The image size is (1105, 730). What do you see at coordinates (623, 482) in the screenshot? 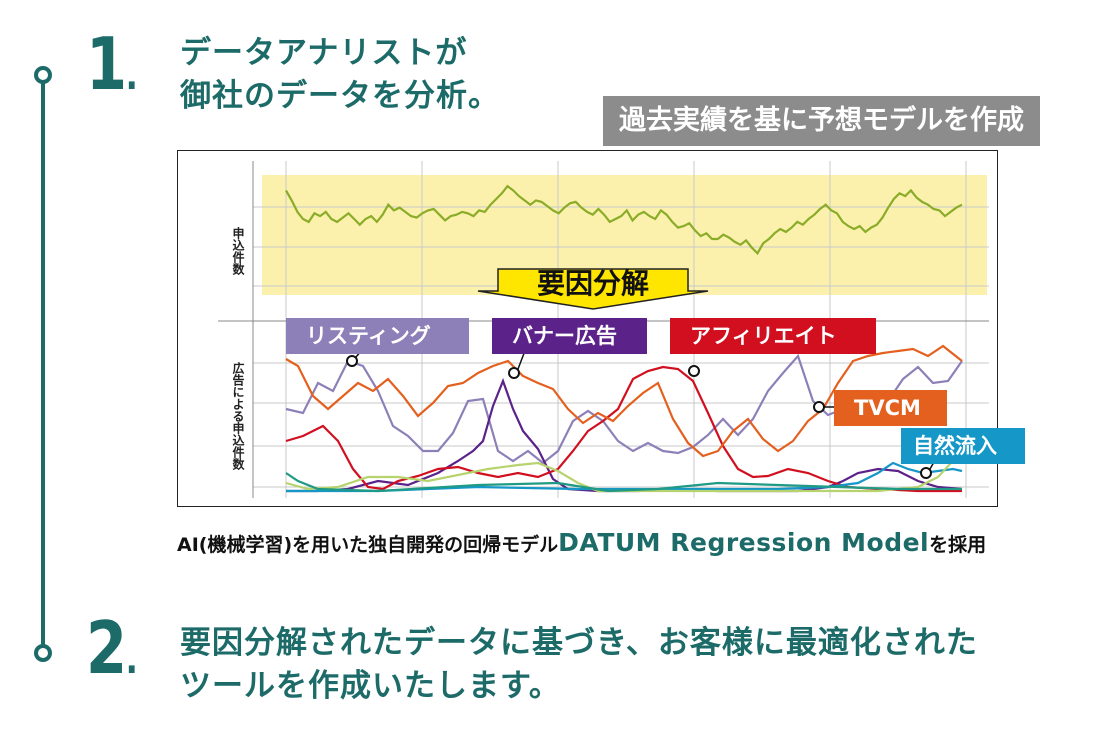
I see `series-line-teal` at bounding box center [623, 482].